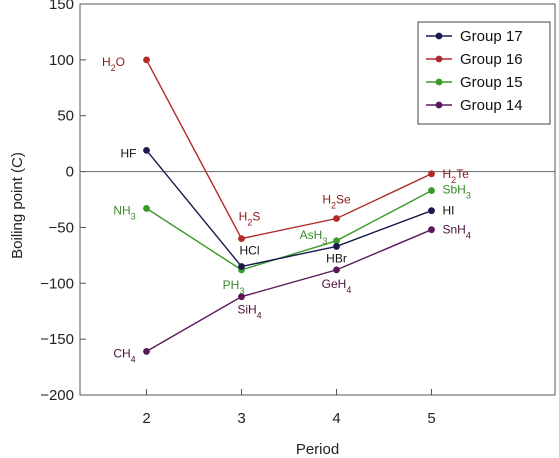  Describe the element at coordinates (456, 176) in the screenshot. I see `point-label: H2Te` at that location.